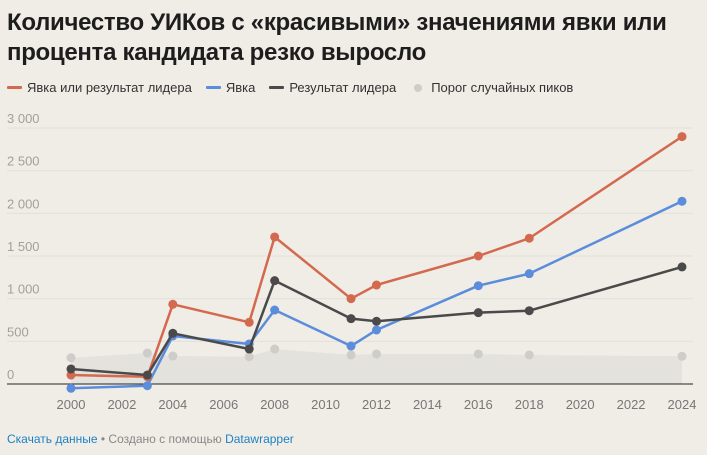 This screenshot has height=455, width=707. Describe the element at coordinates (274, 404) in the screenshot. I see `x-tick-label: 2008` at that location.